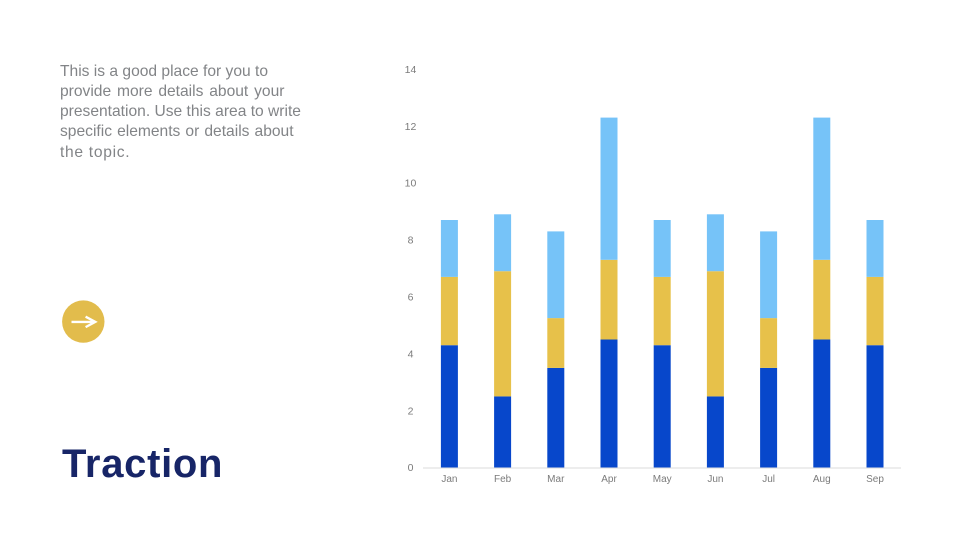 The image size is (980, 551). What do you see at coordinates (609, 479) in the screenshot?
I see `svg-text: Apr` at bounding box center [609, 479].